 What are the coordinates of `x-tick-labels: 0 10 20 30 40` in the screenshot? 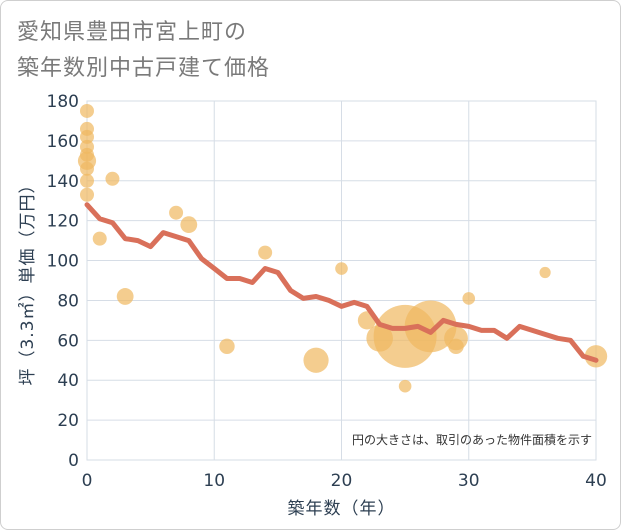 It's located at (344, 481).